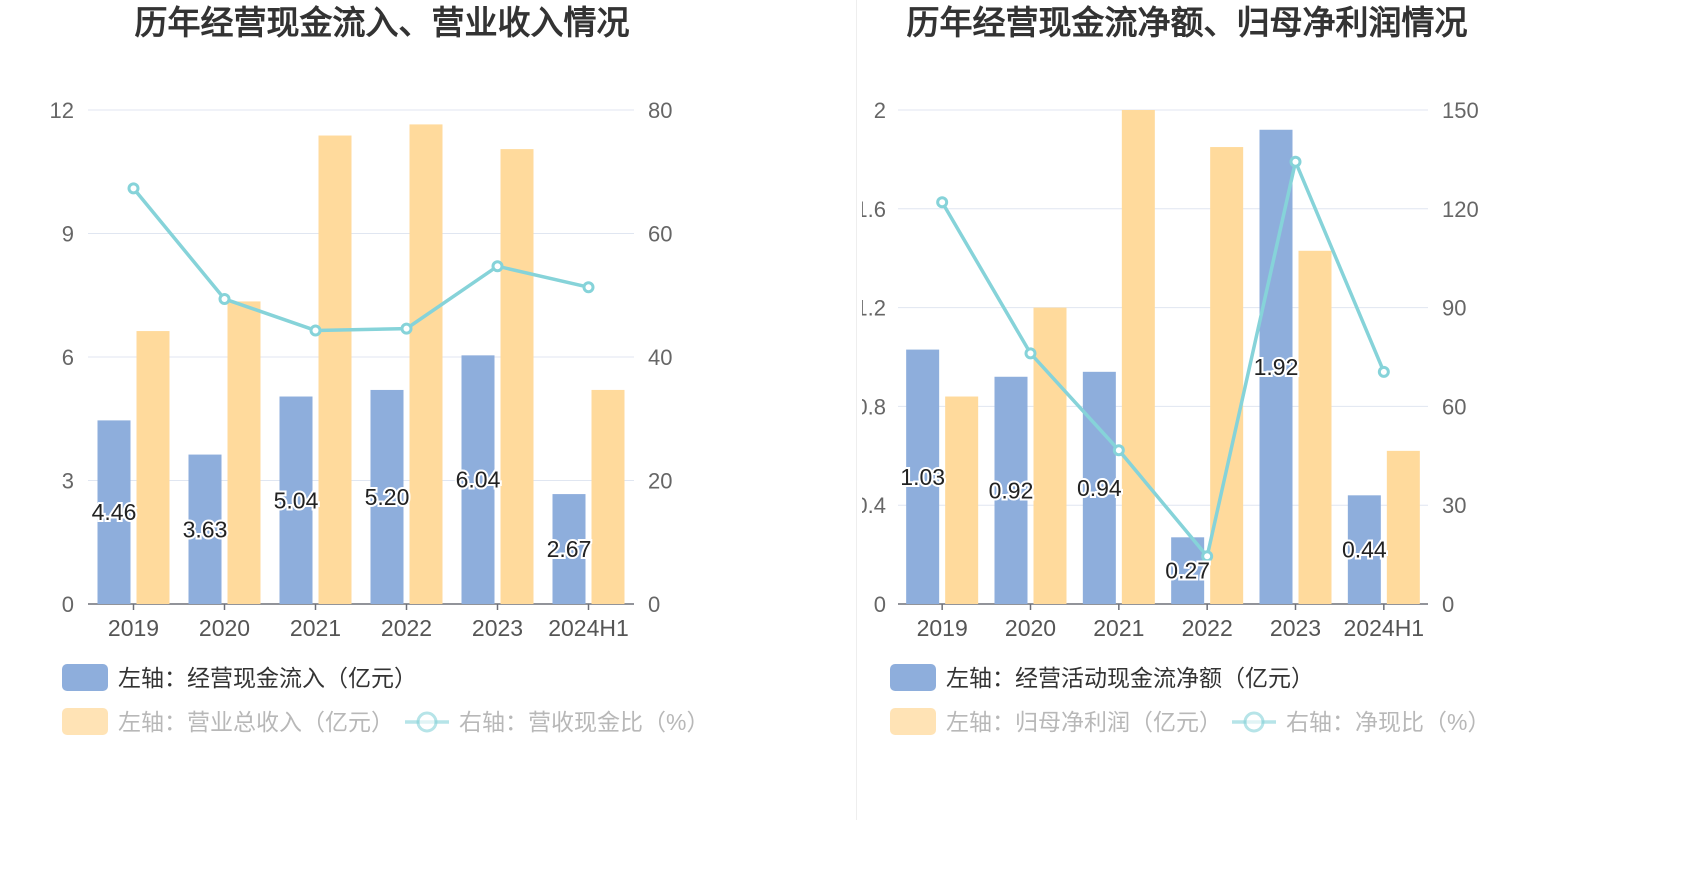 The width and height of the screenshot is (1700, 874). I want to click on legend-label-secondary: 左轴：归母净利润（亿元）, so click(1084, 722).